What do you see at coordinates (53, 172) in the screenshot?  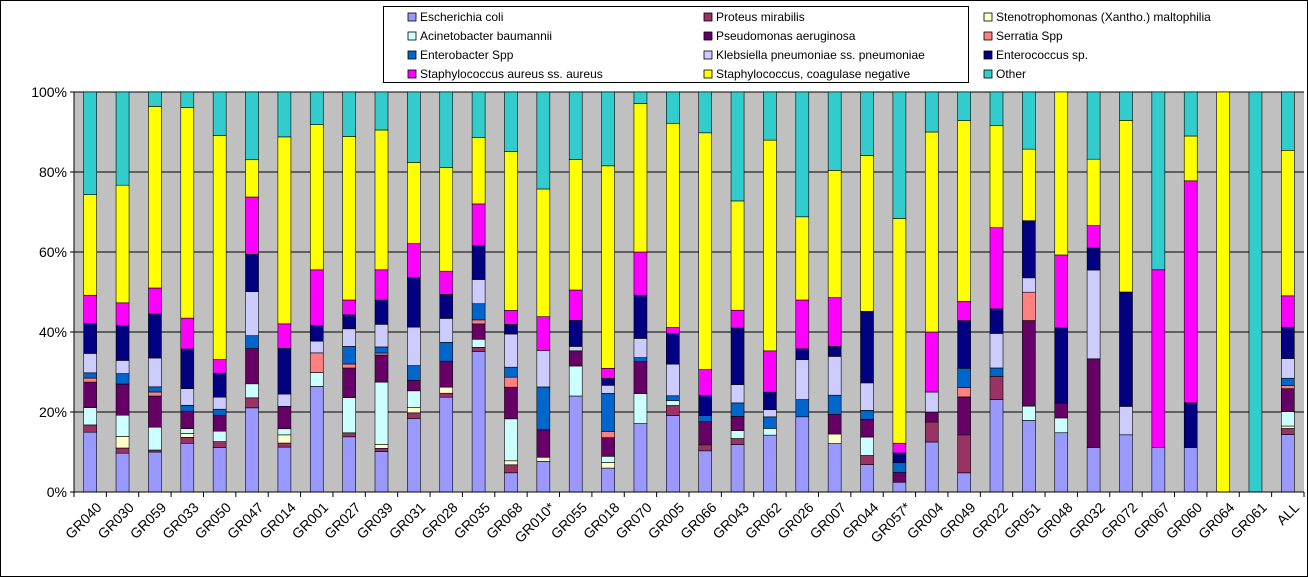 I see `y-tick-label: 80%` at bounding box center [53, 172].